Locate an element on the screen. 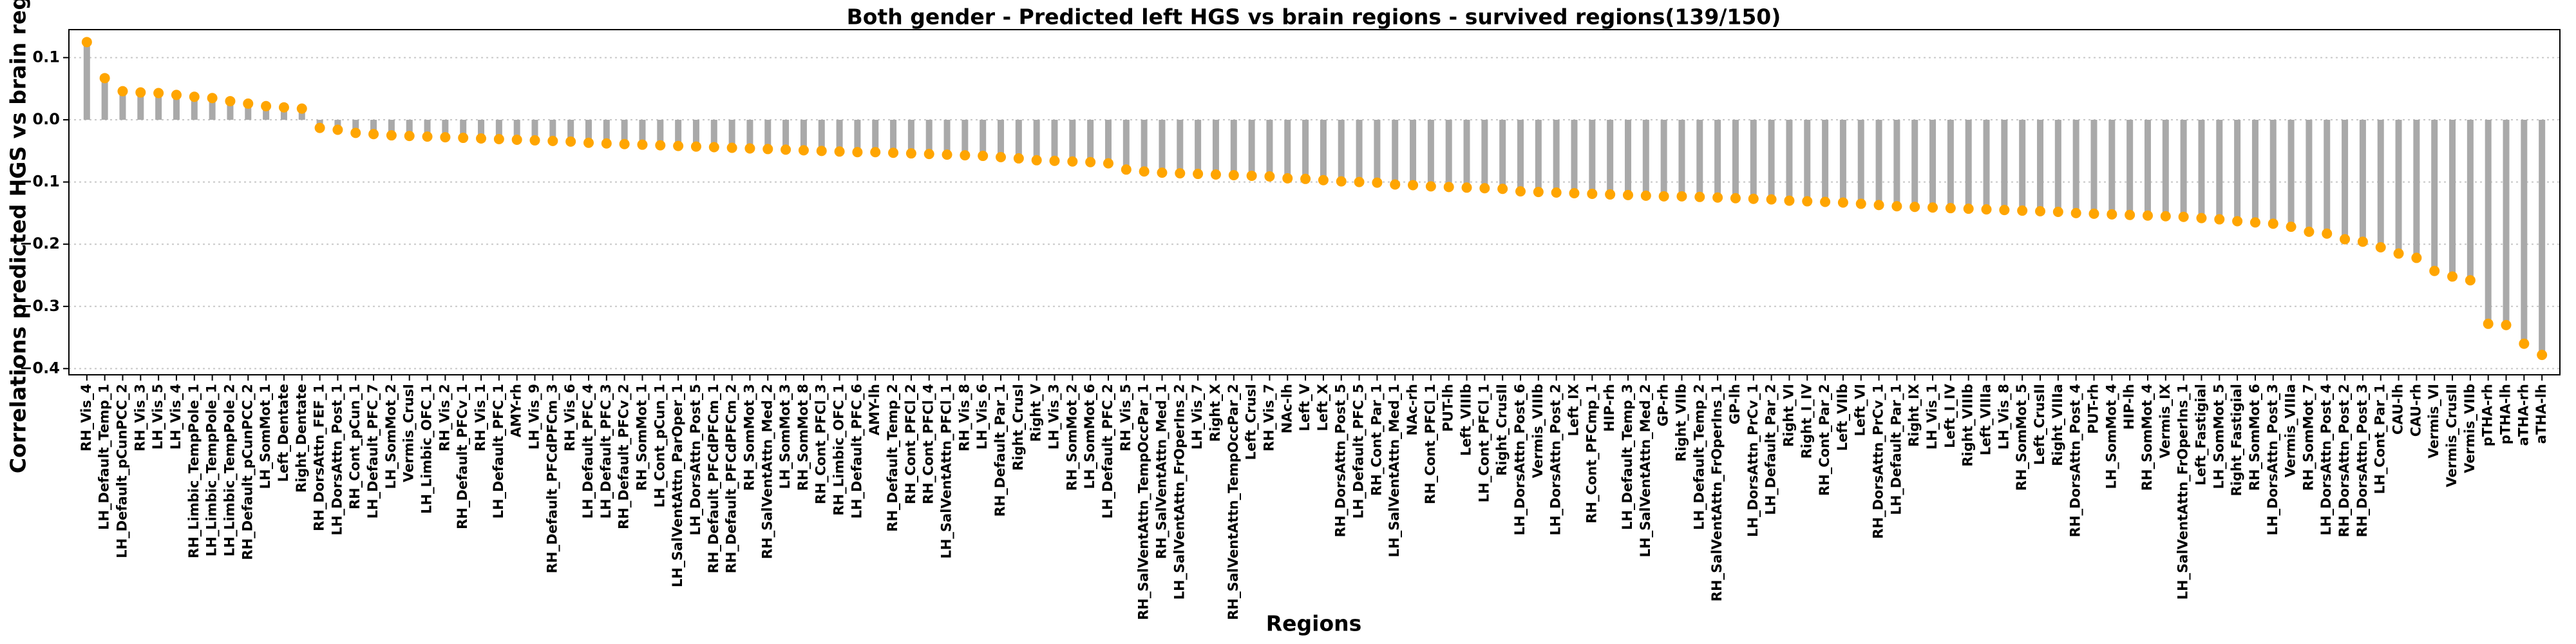 The image size is (2576, 644). x-tick-label: RH_Vis_7 is located at coordinates (1268, 417).